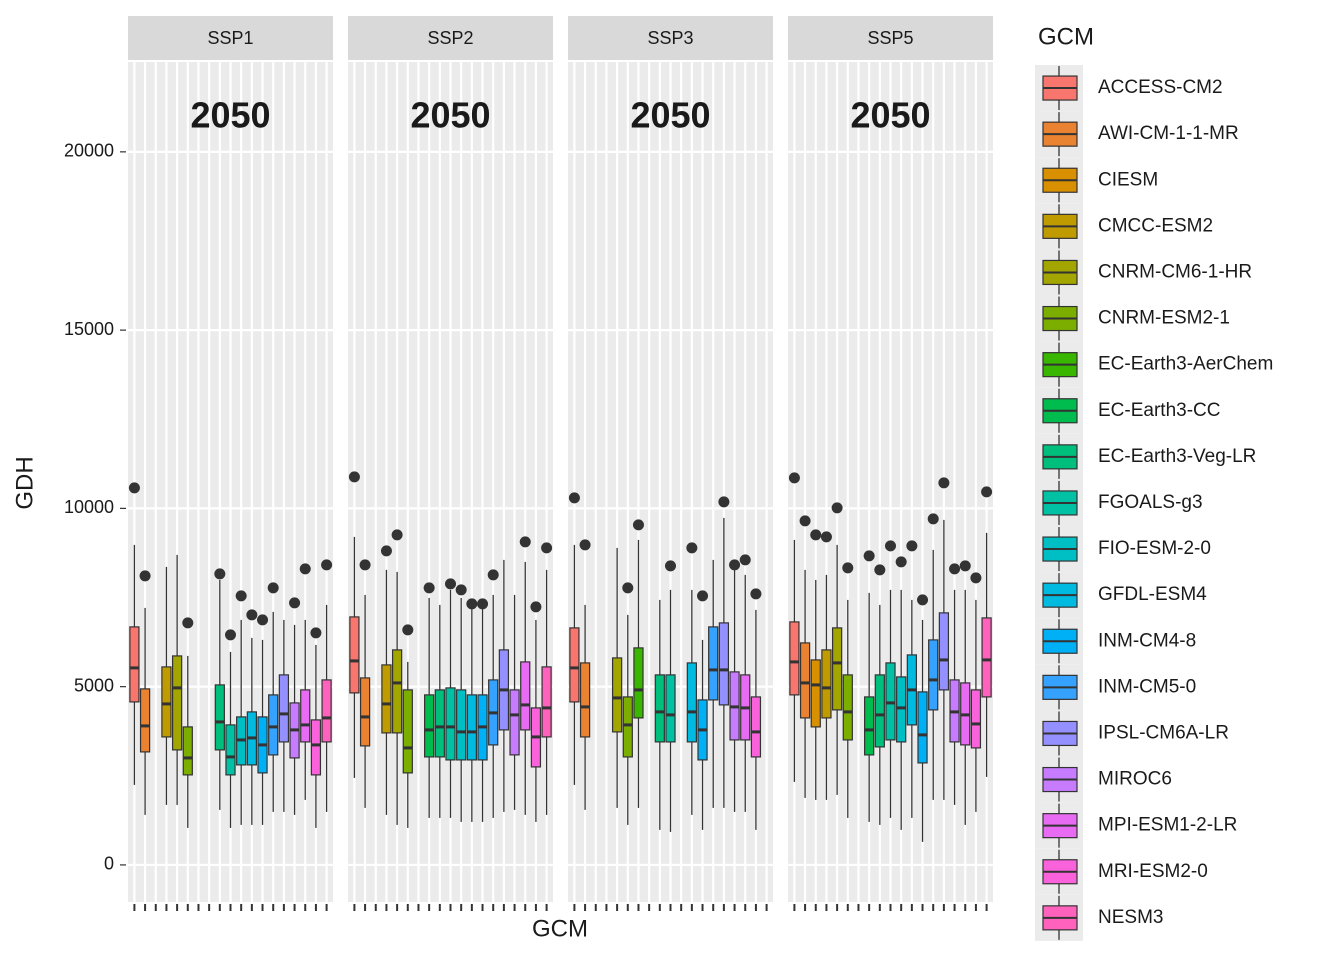 This screenshot has height=960, width=1344. Describe the element at coordinates (24, 482) in the screenshot. I see `y-axis-label: GDH` at that location.